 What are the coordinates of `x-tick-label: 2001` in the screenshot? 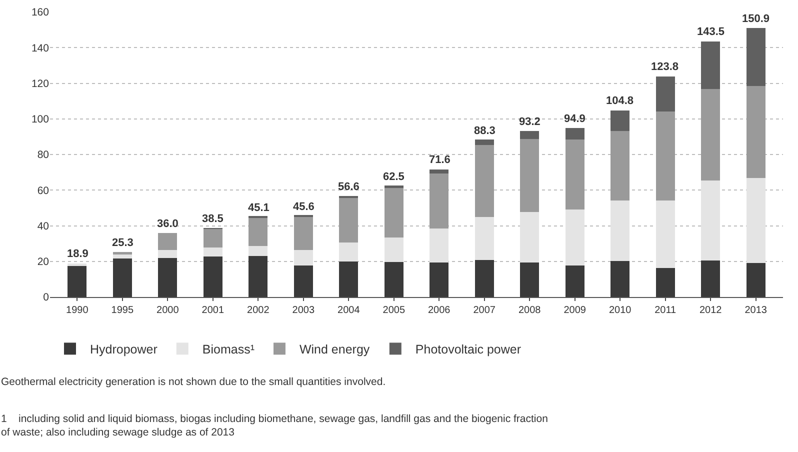 It's located at (213, 310).